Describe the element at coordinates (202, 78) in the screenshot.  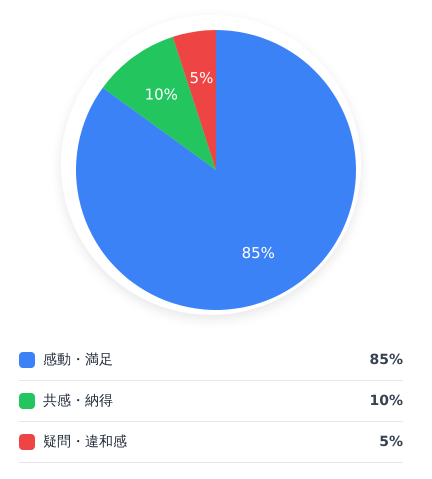
I see `data-label: 5%` at that location.